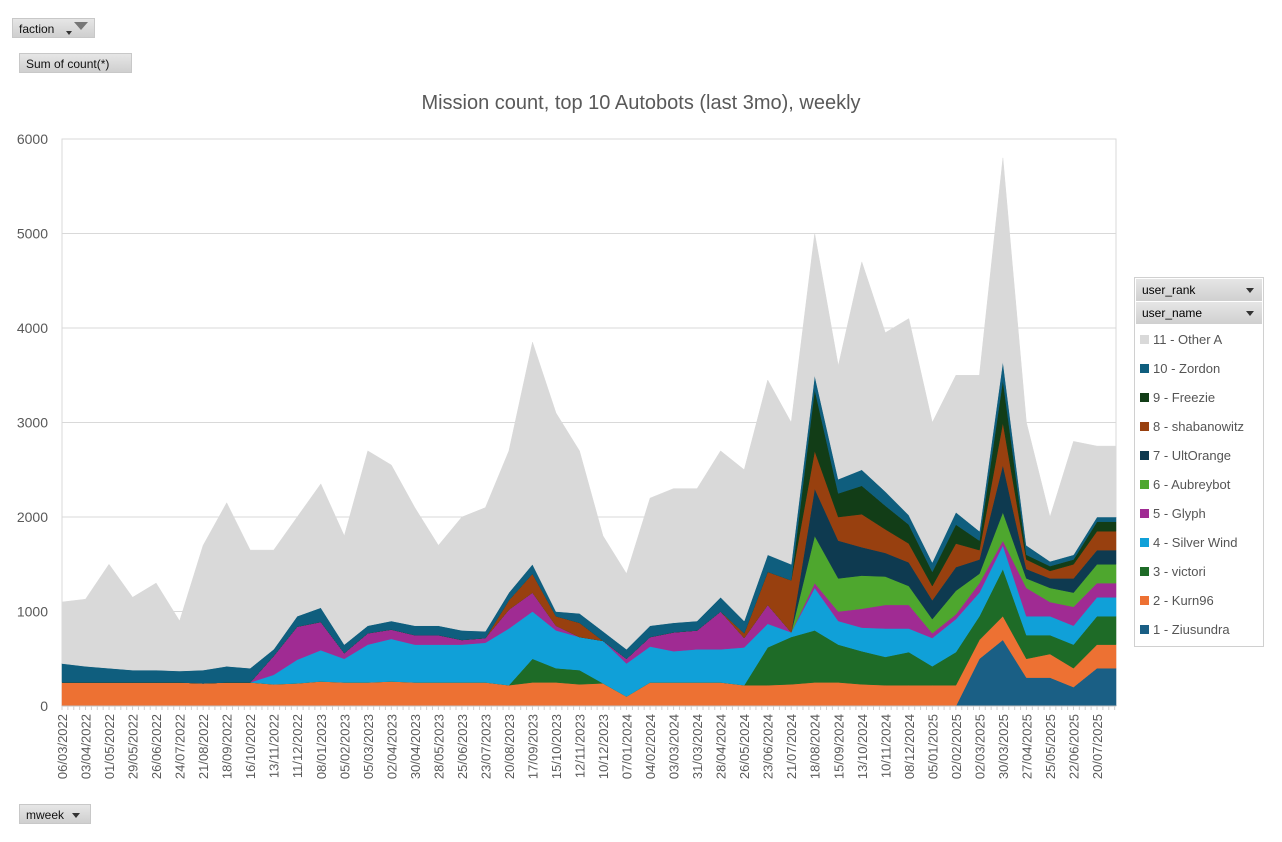 This screenshot has width=1282, height=842. I want to click on x-tick-label: 15/09/2024, so click(838, 746).